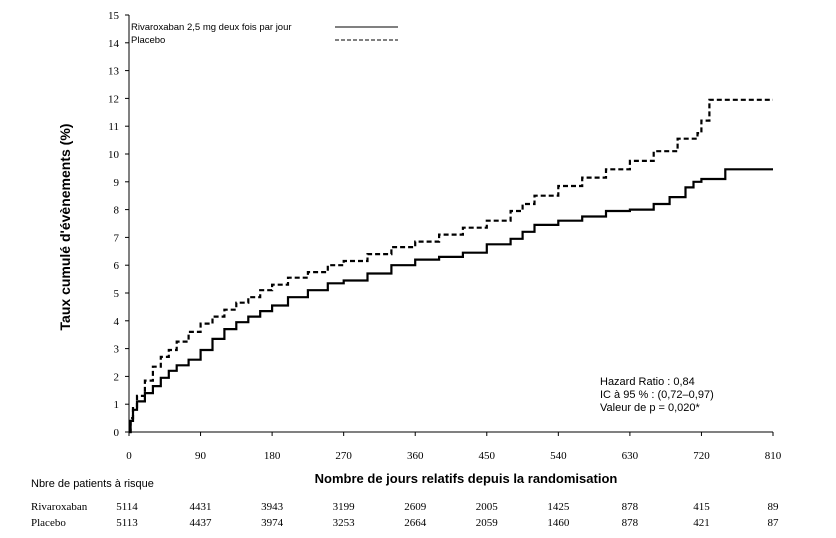 The width and height of the screenshot is (836, 538). I want to click on legend-label: Rivaroxaban 2,5 mg deux fois par jour, so click(211, 27).